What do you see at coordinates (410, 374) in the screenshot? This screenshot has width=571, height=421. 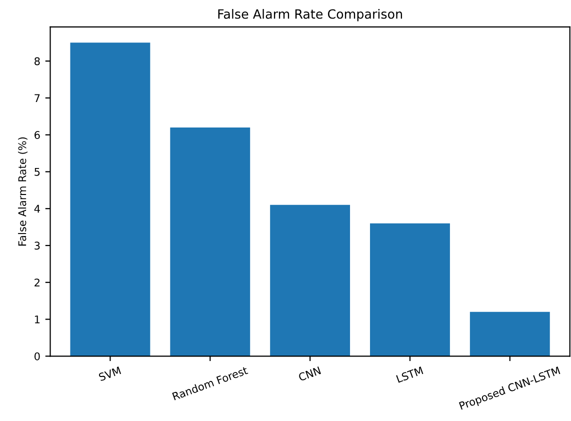 I see `x-tick-label: LSTM` at bounding box center [410, 374].